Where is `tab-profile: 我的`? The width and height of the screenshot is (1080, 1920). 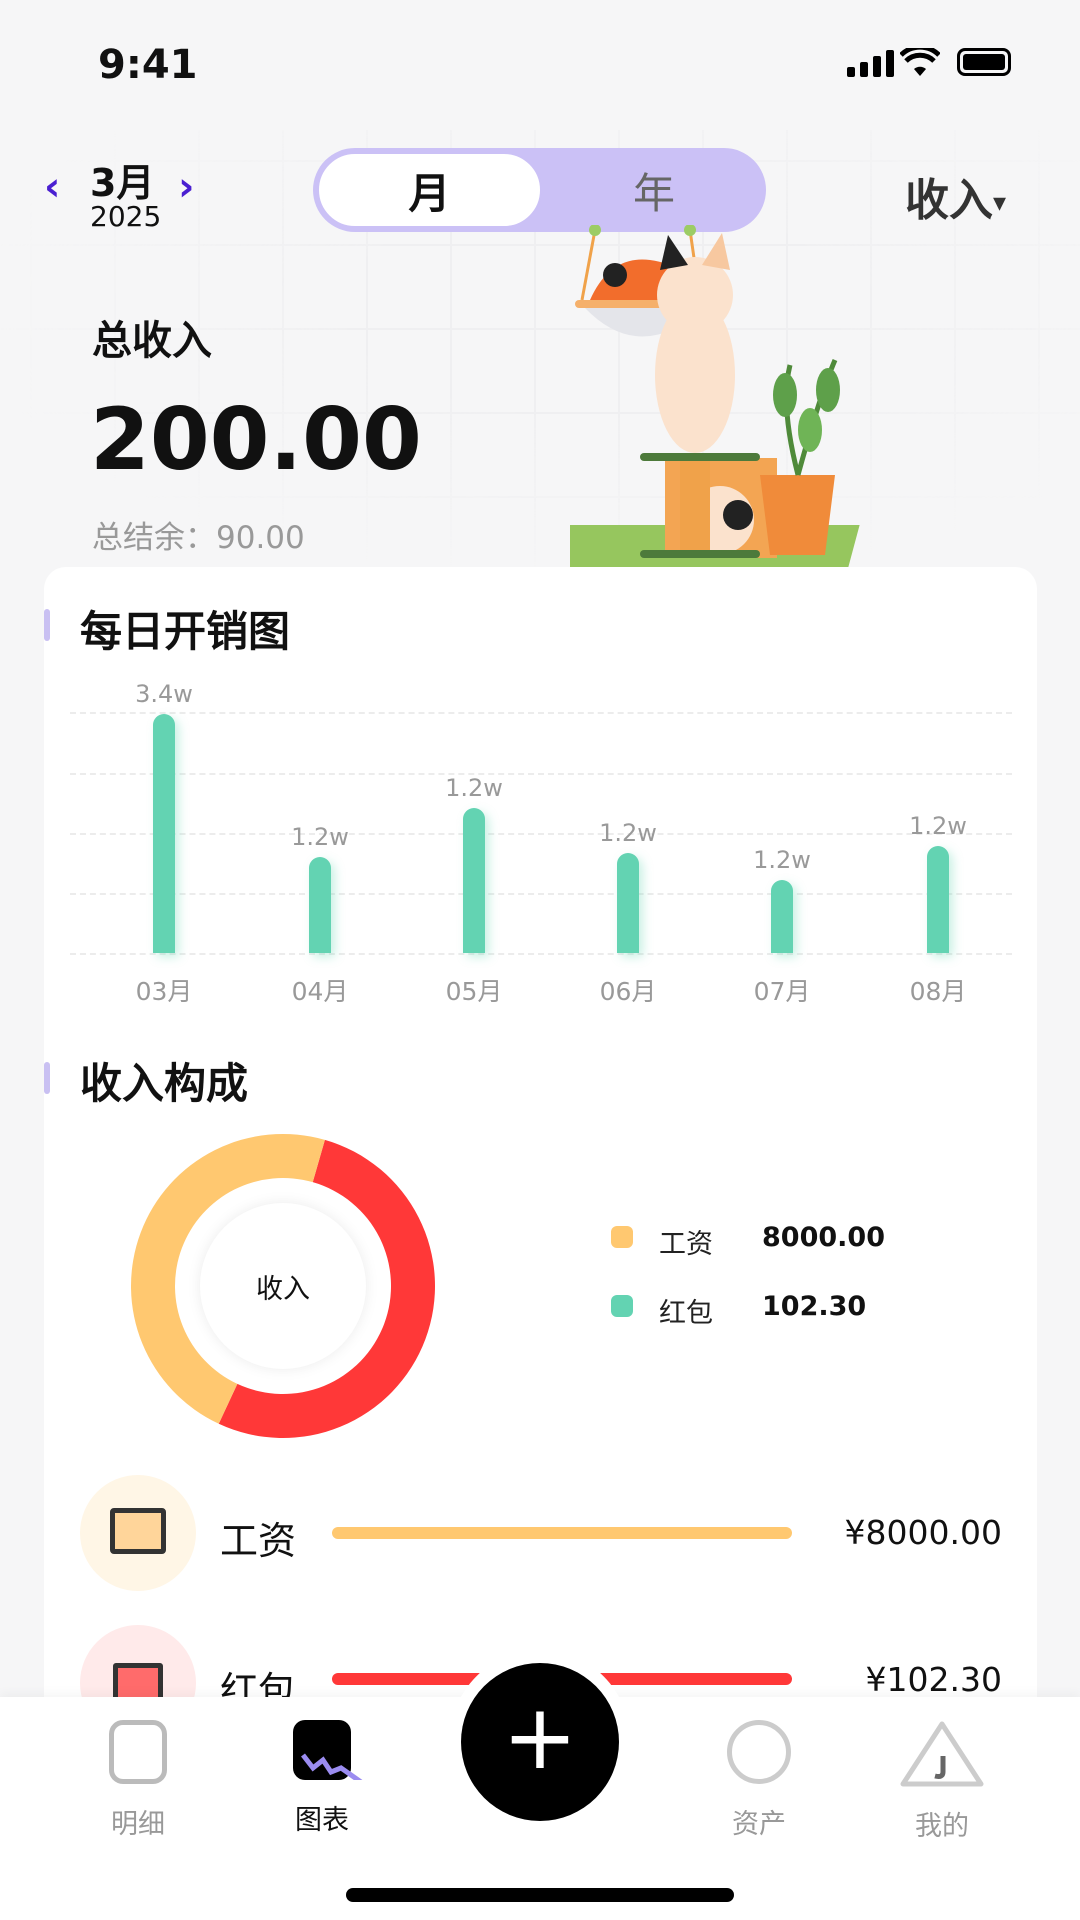 tab-profile: 我的 is located at coordinates (942, 1781).